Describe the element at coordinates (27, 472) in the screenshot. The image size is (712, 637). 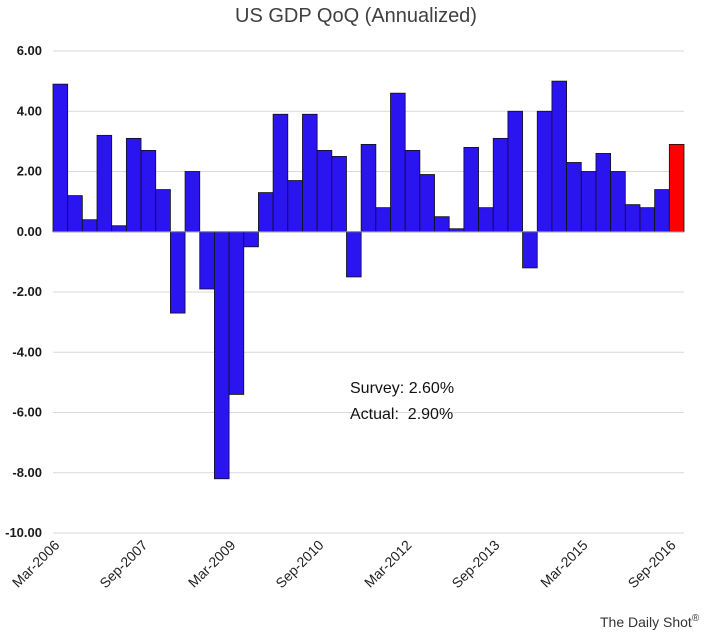
I see `y-tick-label: -8.00` at that location.